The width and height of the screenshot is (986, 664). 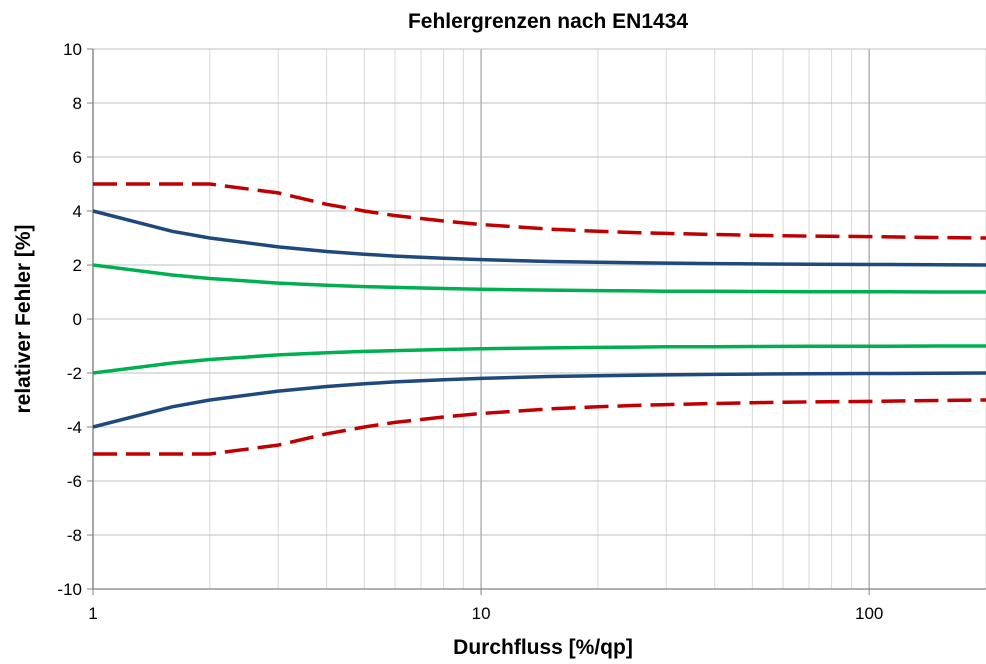 What do you see at coordinates (74, 427) in the screenshot?
I see `y-tick-label: -4` at bounding box center [74, 427].